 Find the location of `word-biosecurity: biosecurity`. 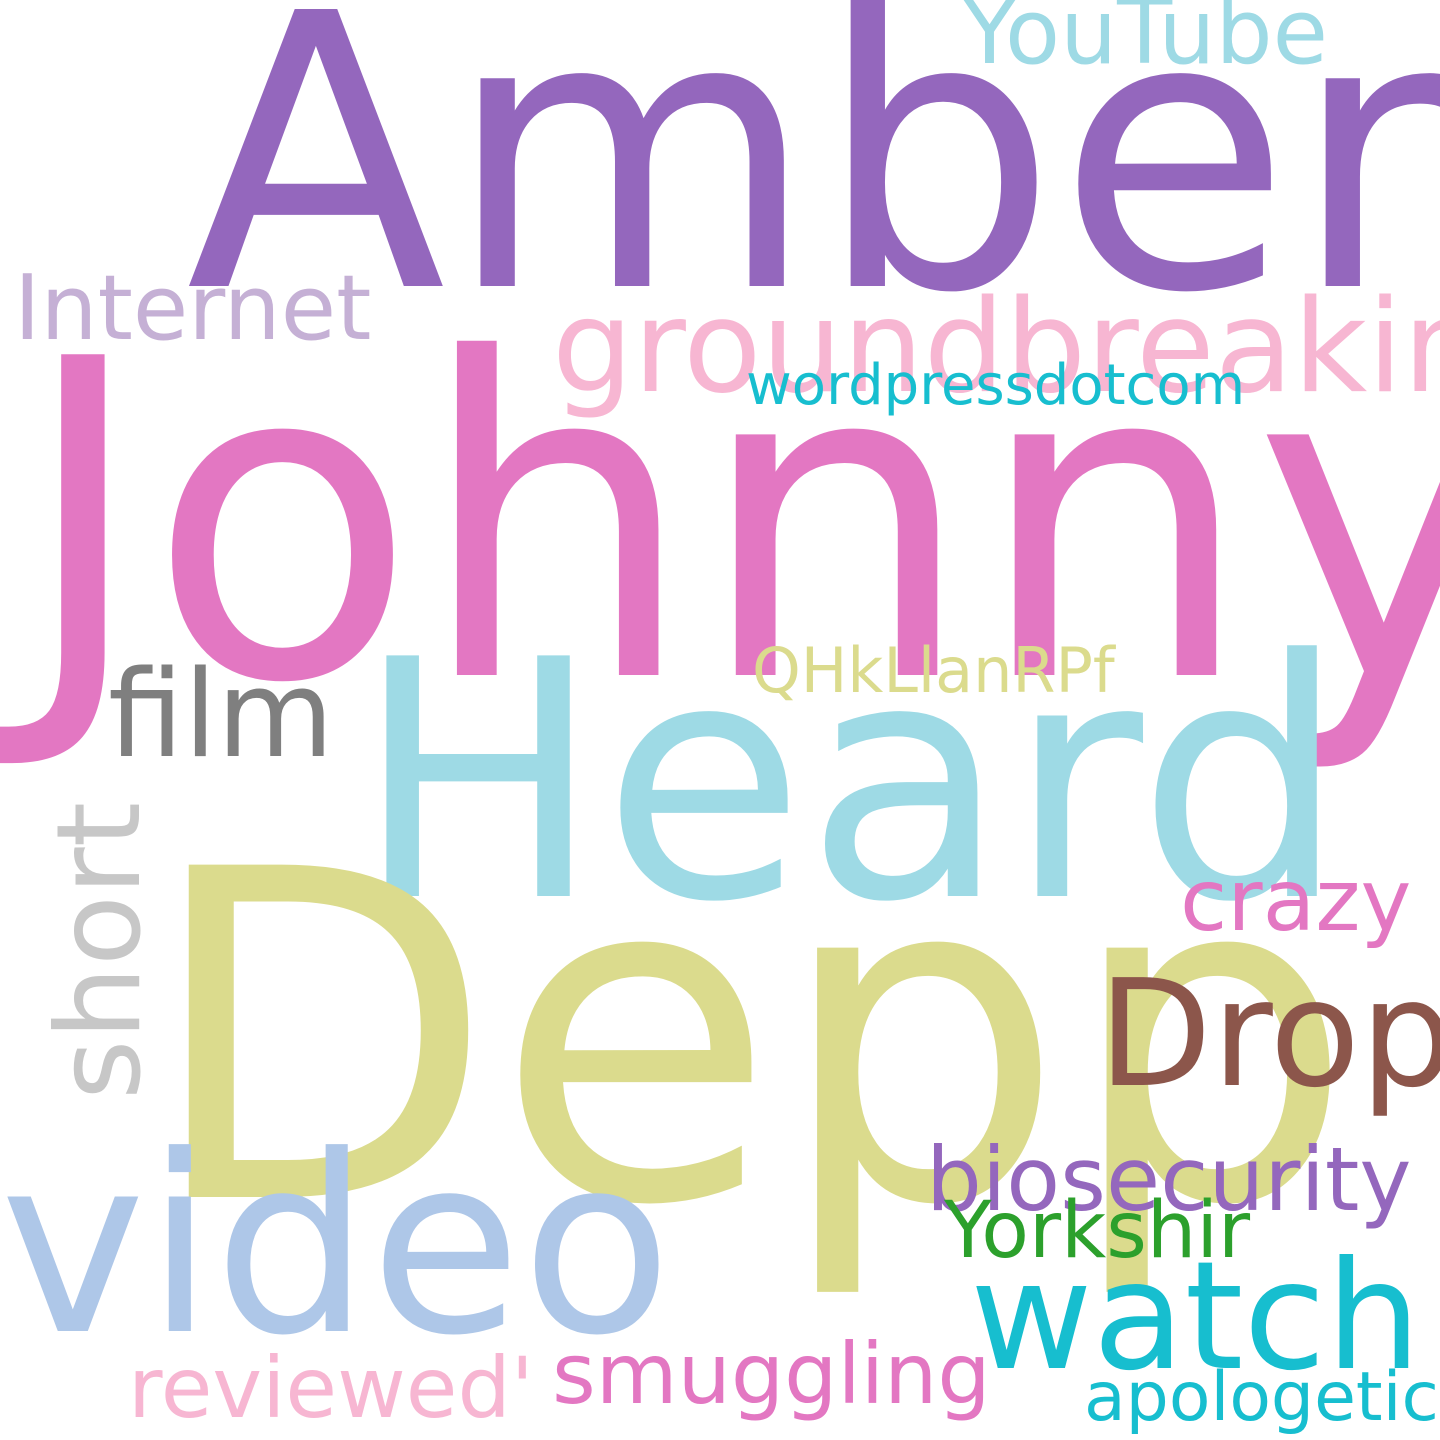

word-biosecurity: biosecurity is located at coordinates (1169, 1179).